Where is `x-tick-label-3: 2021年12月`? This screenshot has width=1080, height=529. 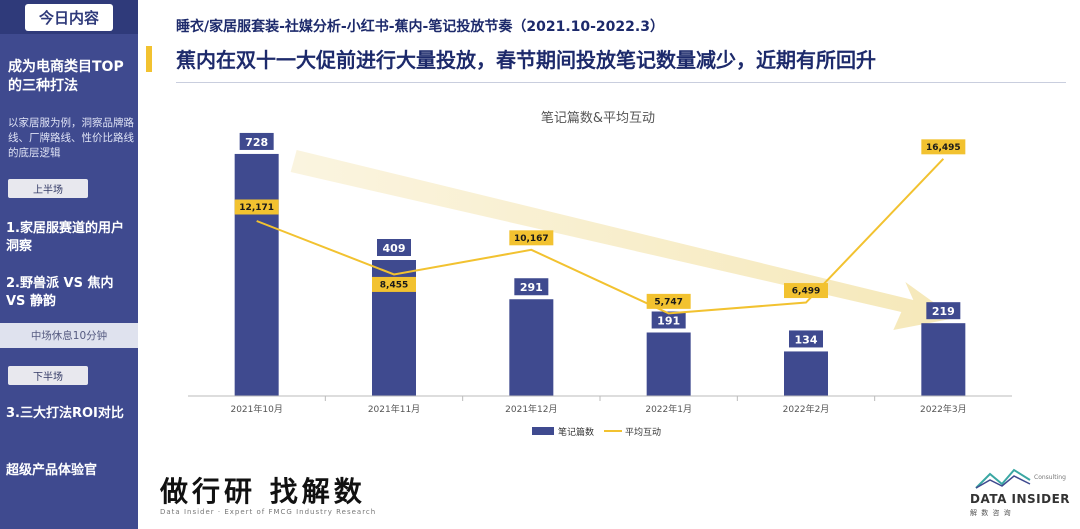 x-tick-label-3: 2021年12月 is located at coordinates (531, 409).